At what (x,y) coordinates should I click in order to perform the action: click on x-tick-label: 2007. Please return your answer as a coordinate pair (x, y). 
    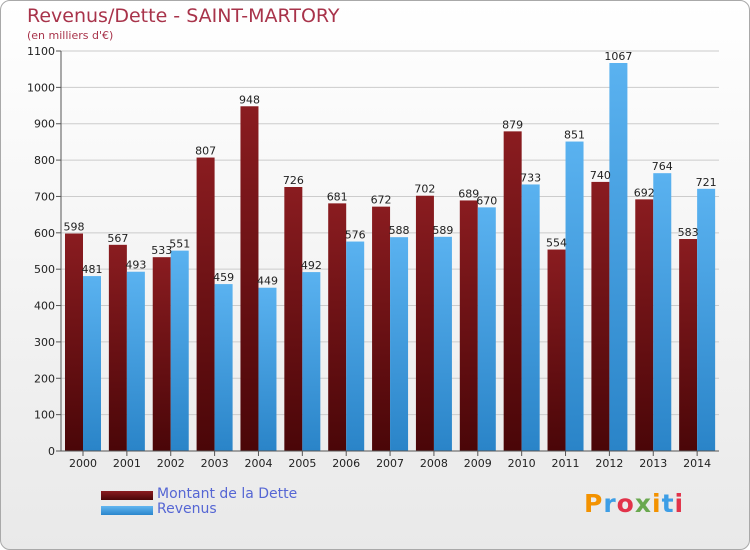
    Looking at the image, I should click on (390, 463).